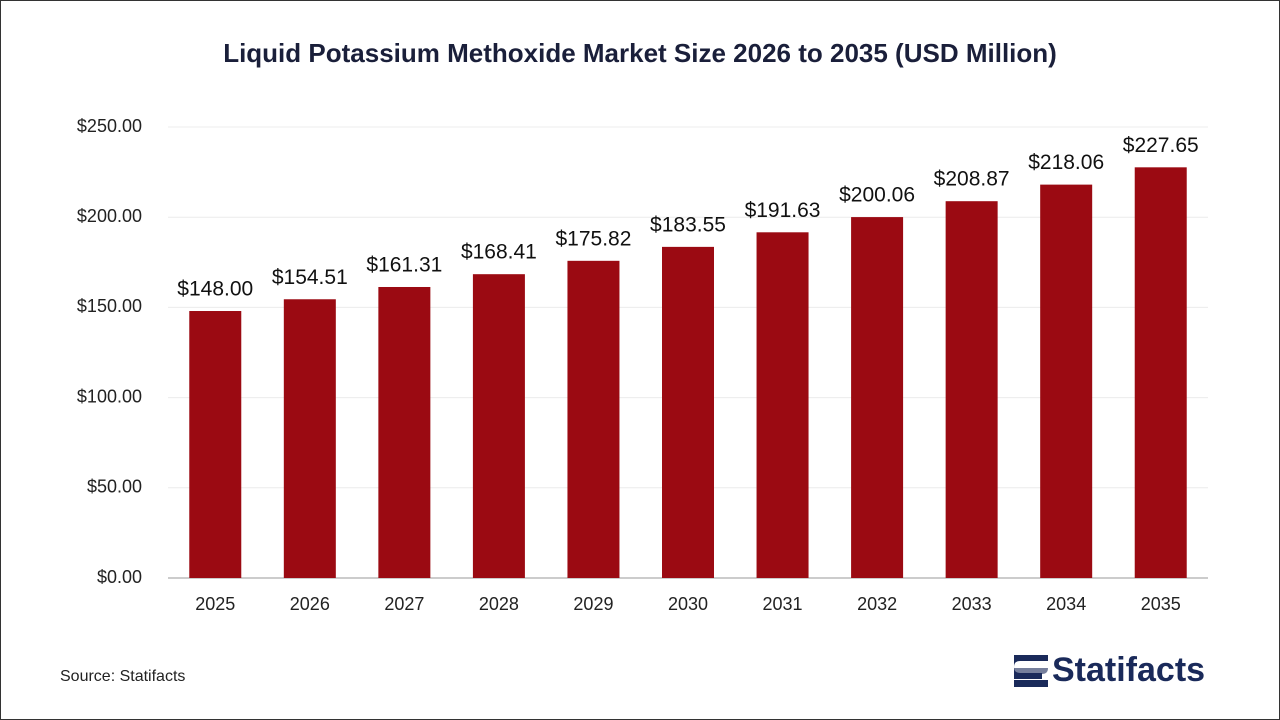 This screenshot has height=720, width=1280. I want to click on x-tick-label: 2031, so click(783, 604).